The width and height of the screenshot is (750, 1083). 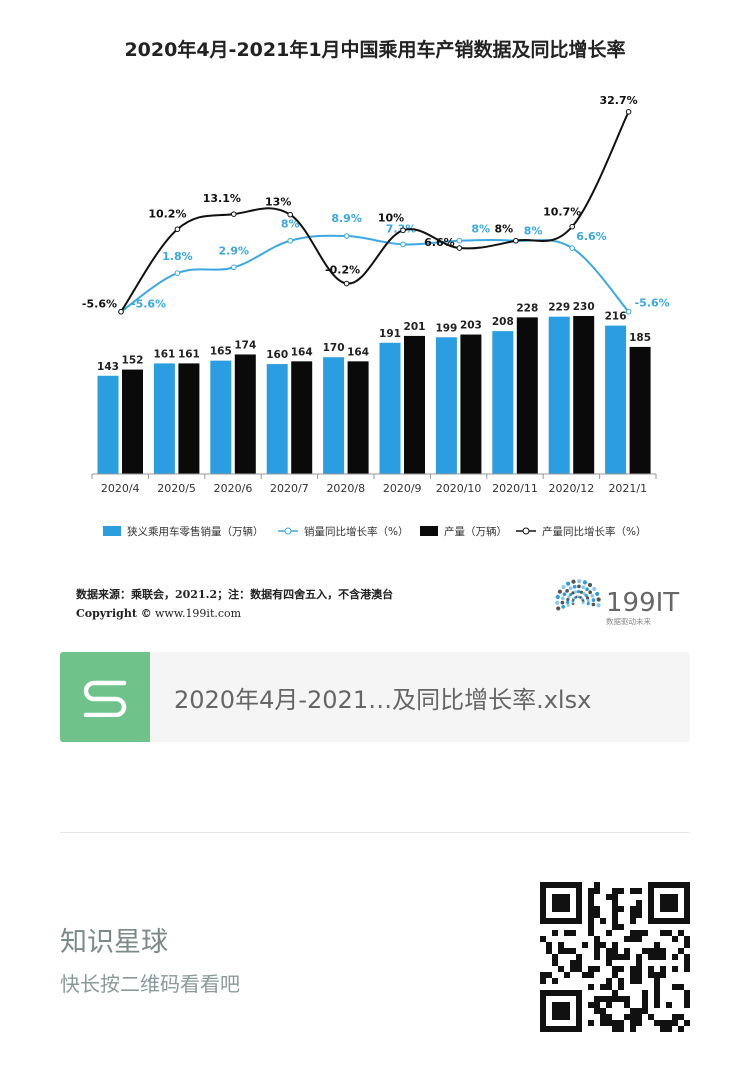 I want to click on bar-value-label: 152, so click(x=133, y=361).